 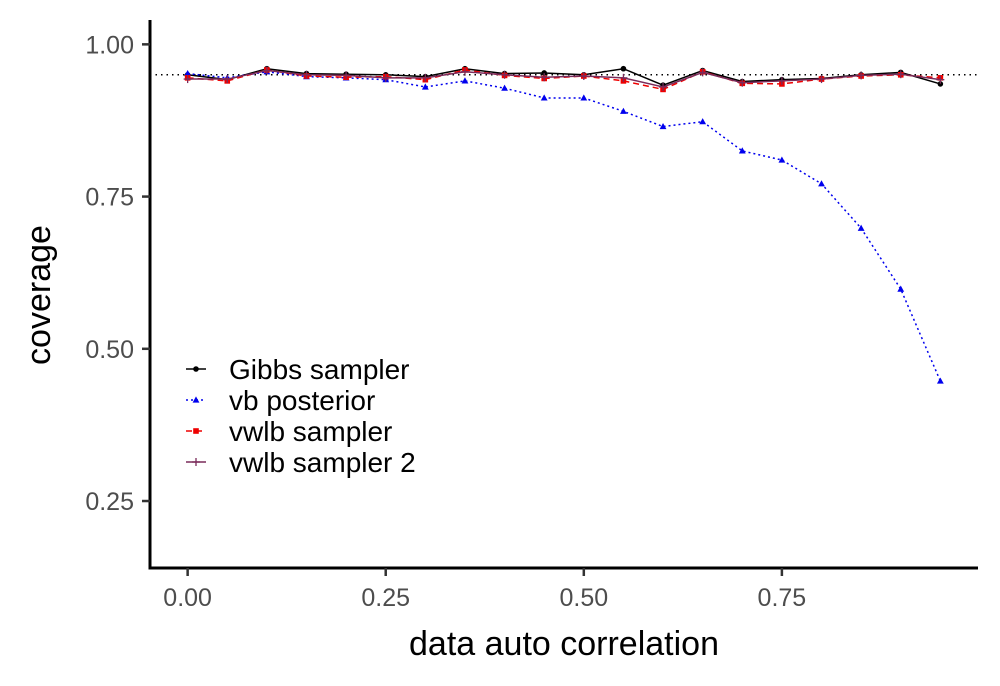 I want to click on y-tick-label: 0.50, so click(x=109, y=350).